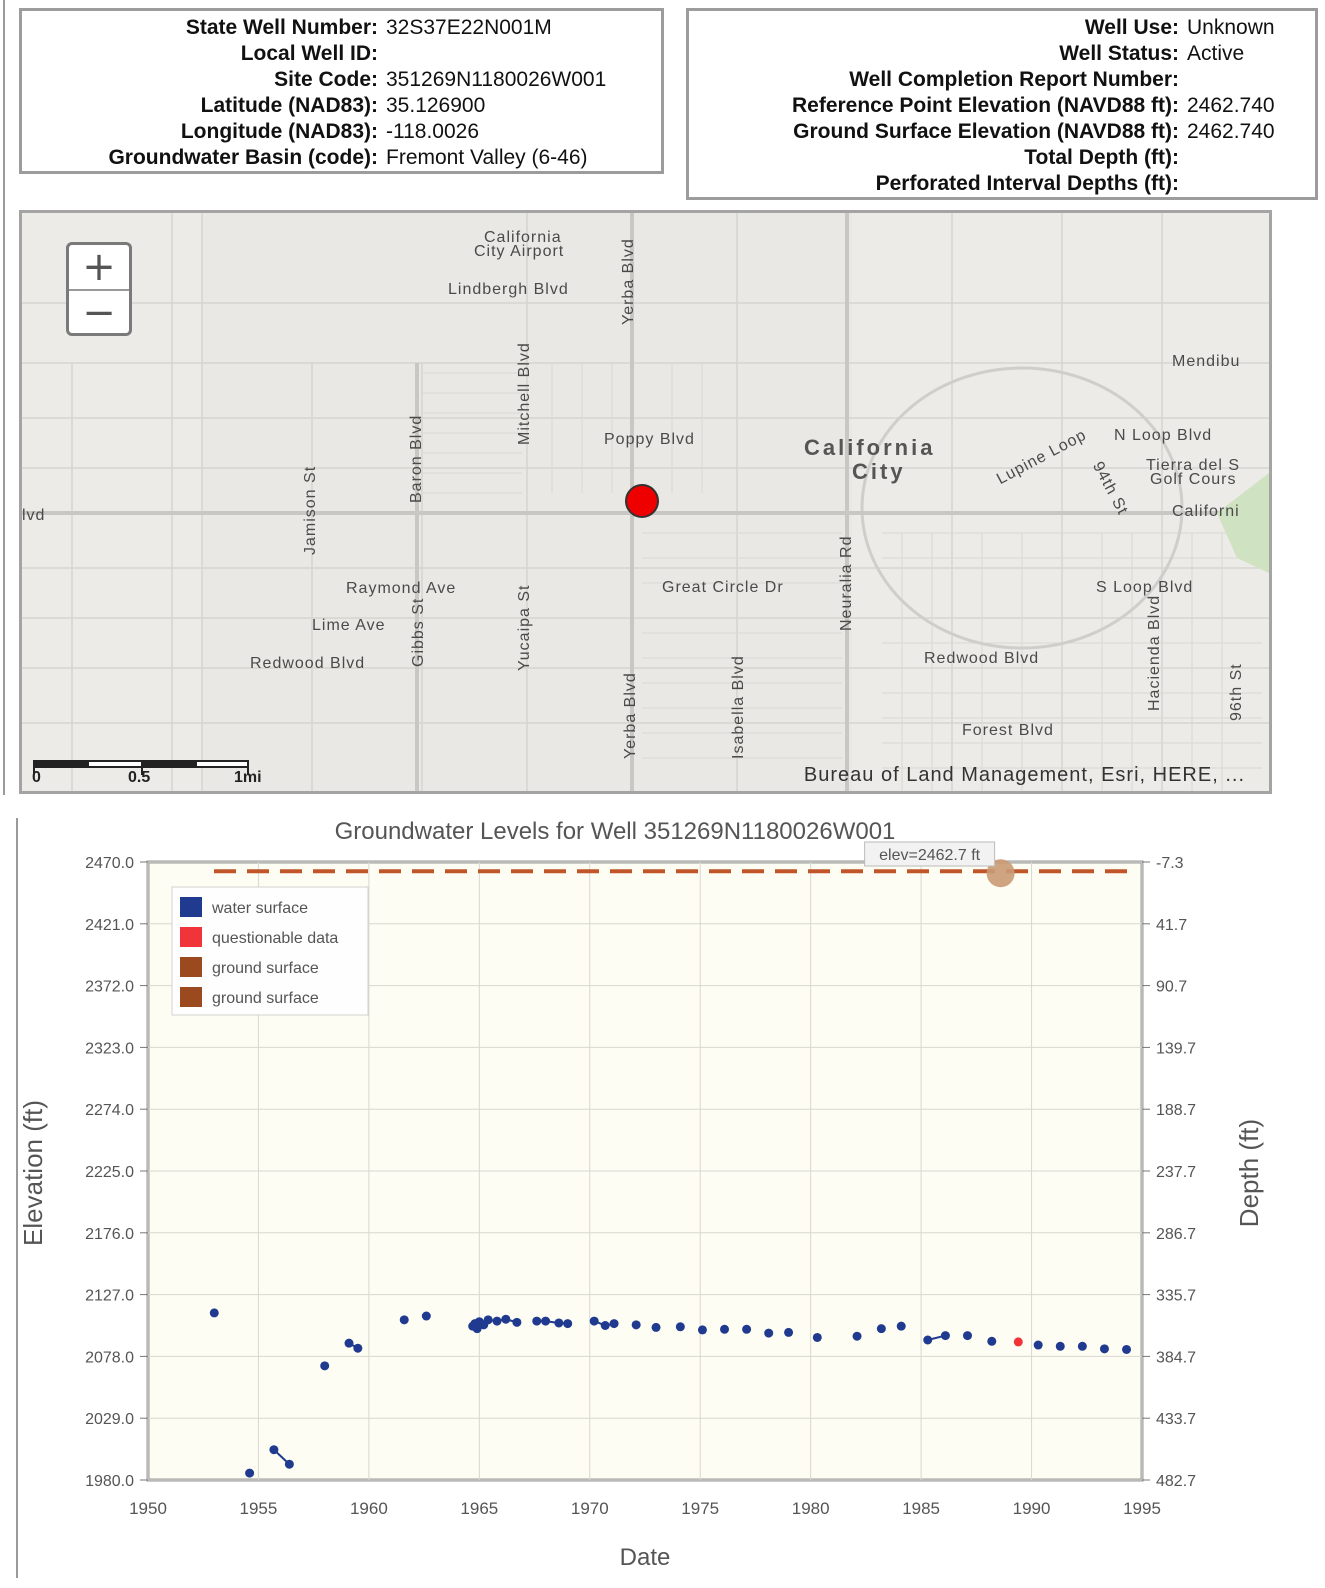 This screenshot has width=1325, height=1588. What do you see at coordinates (1193, 479) in the screenshot?
I see `map-label-golf: Golf Cours` at bounding box center [1193, 479].